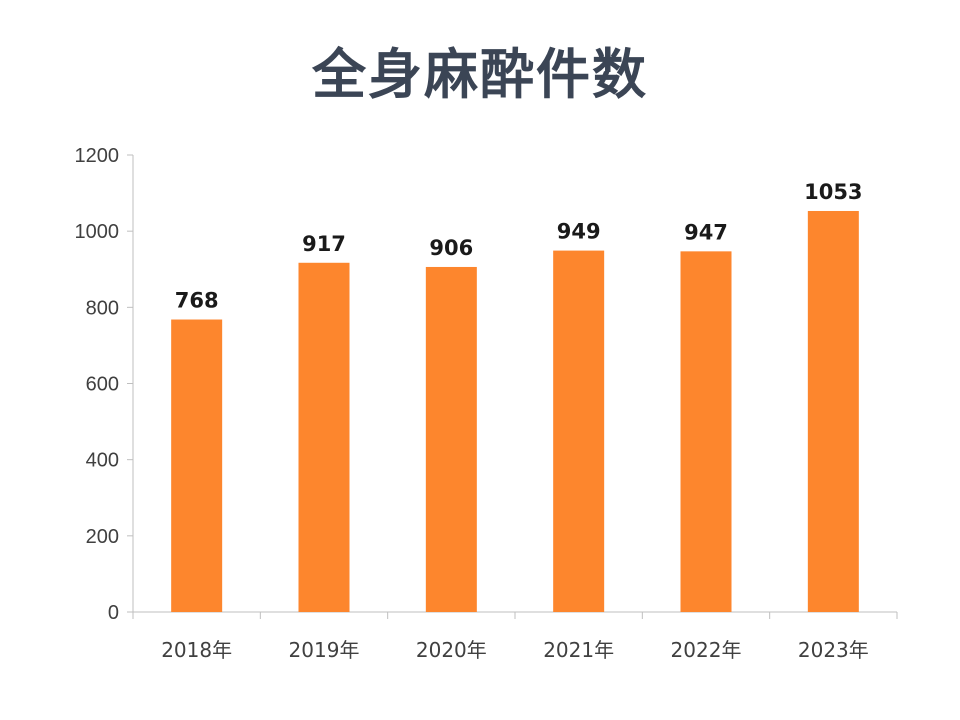 The image size is (960, 720). Describe the element at coordinates (113, 613) in the screenshot. I see `y-tick-label: 0` at that location.